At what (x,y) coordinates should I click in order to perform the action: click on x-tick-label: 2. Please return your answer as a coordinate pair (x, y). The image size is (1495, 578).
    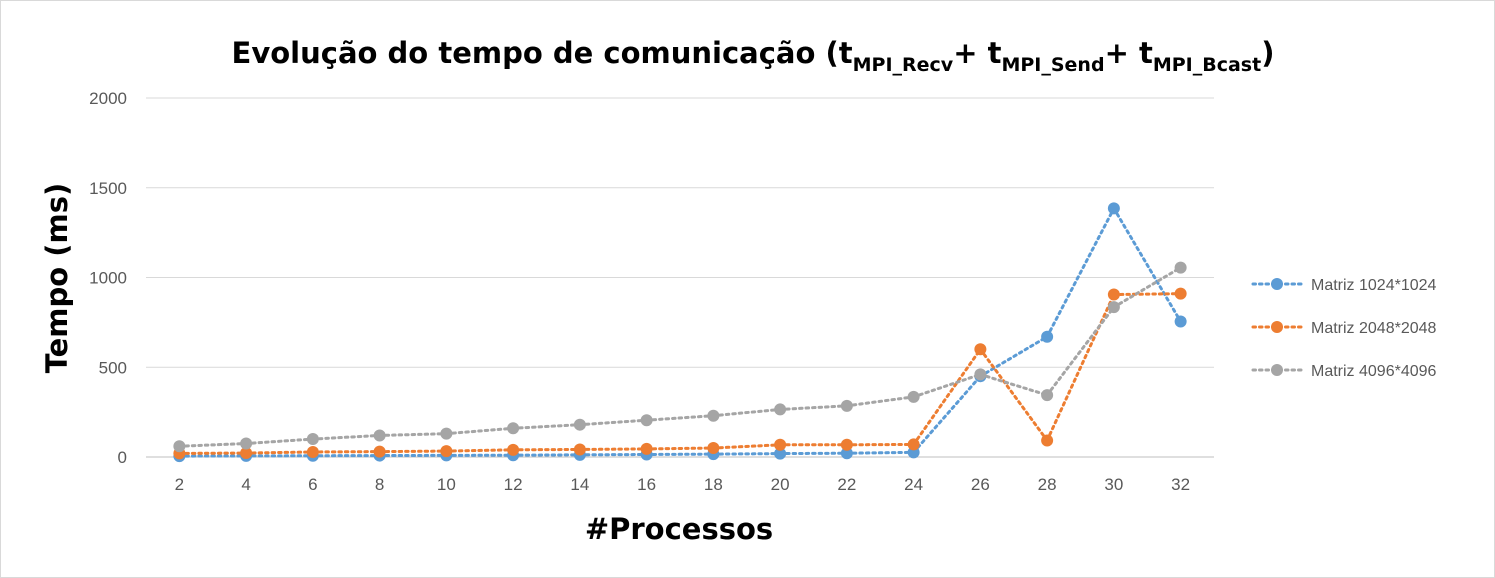
    Looking at the image, I should click on (179, 484).